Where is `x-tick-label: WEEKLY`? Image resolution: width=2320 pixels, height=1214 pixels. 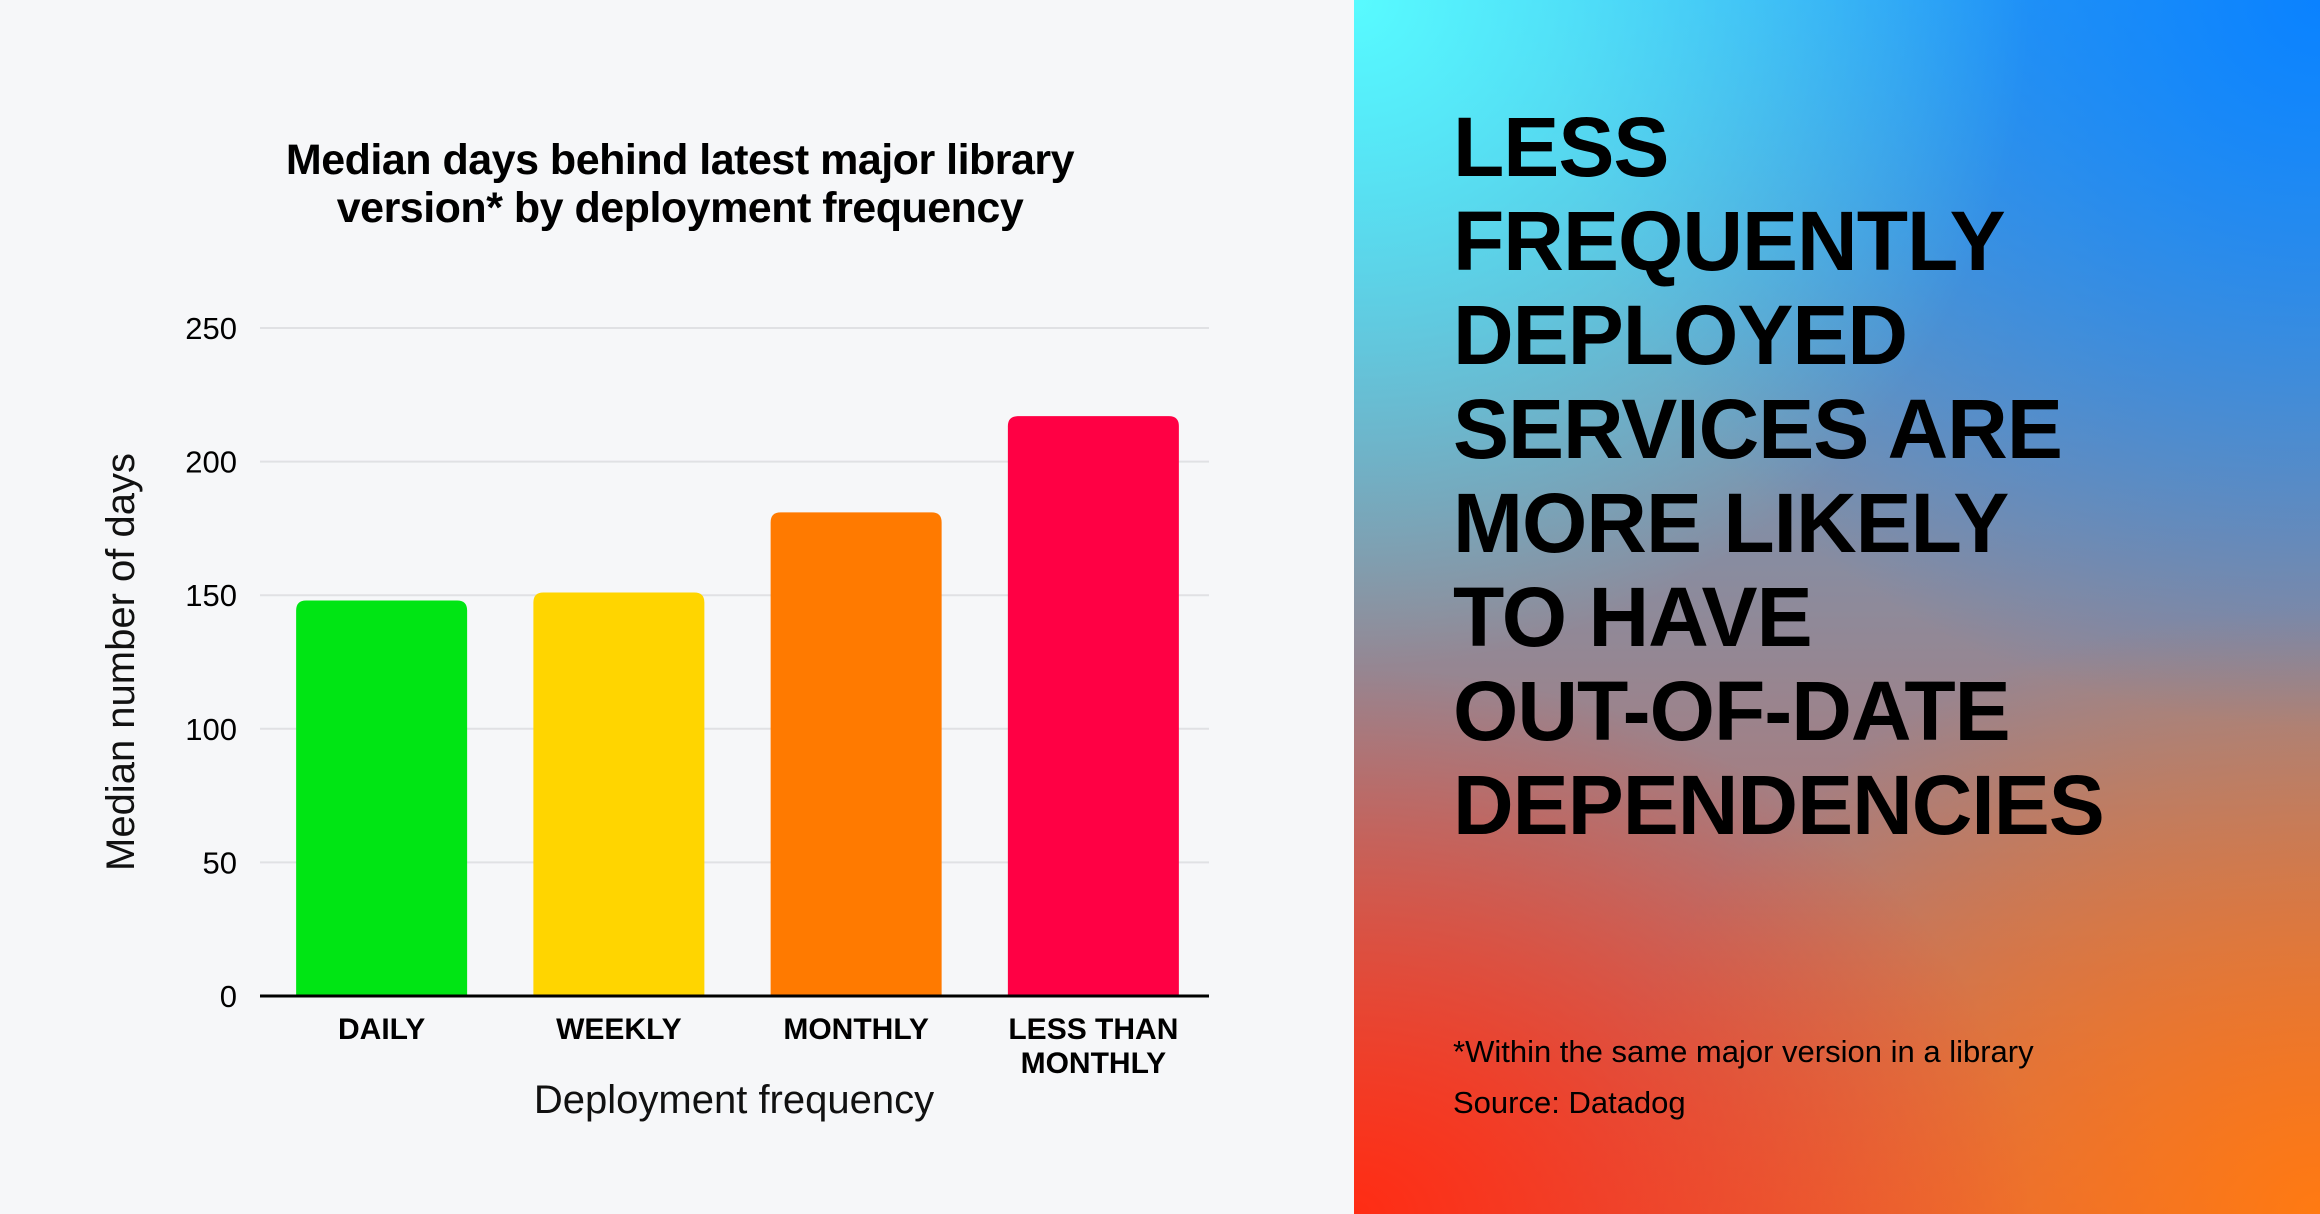
x-tick-label: WEEKLY is located at coordinates (619, 1029).